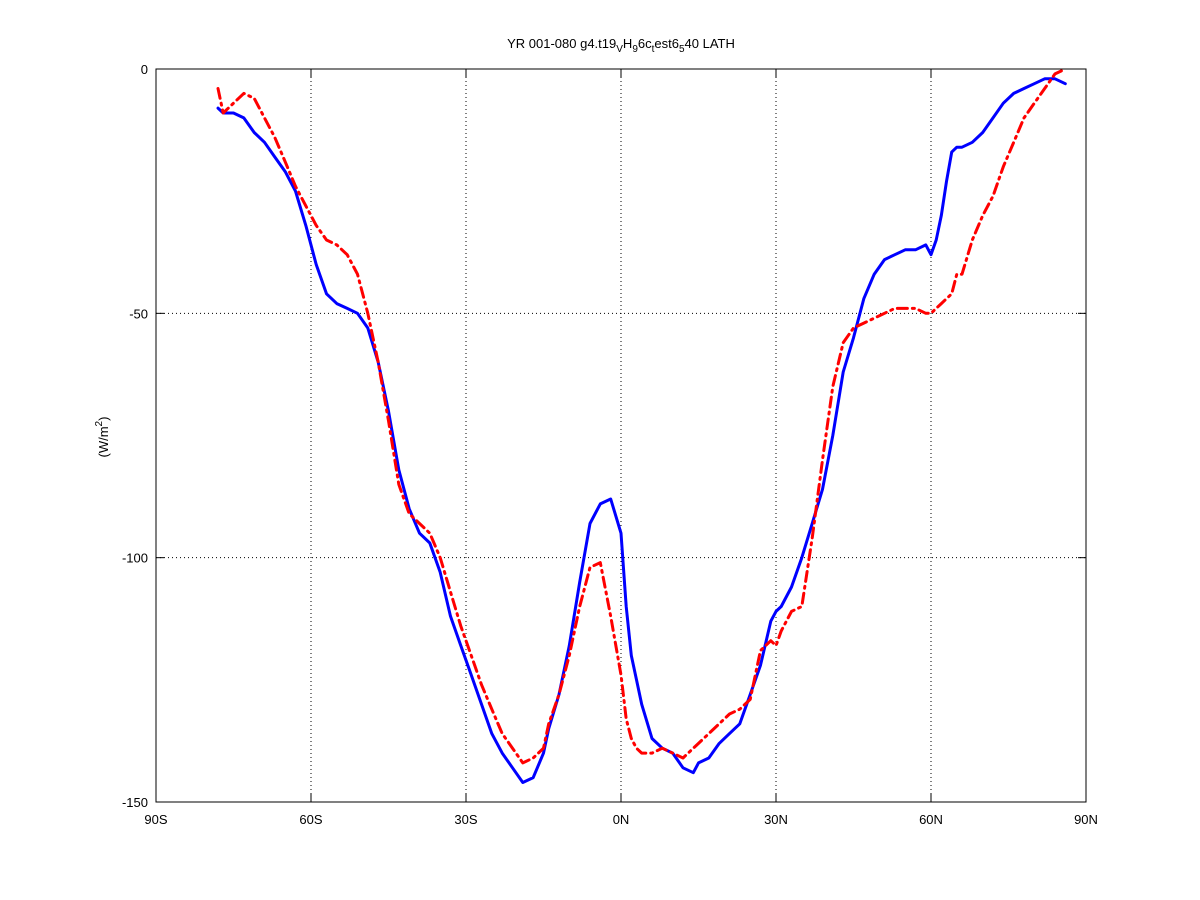 The width and height of the screenshot is (1200, 900). Describe the element at coordinates (103, 441) in the screenshot. I see `y-axis-label-text: (W/m` at that location.